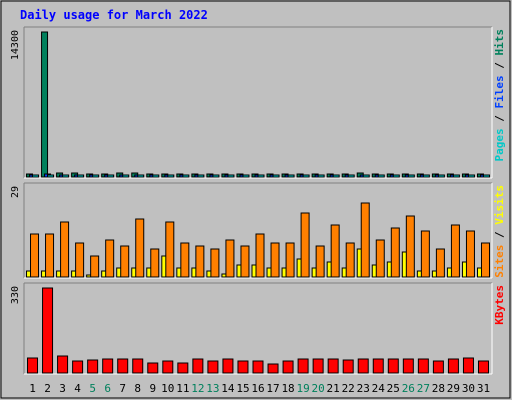  Describe the element at coordinates (167, 388) in the screenshot. I see `x-tick-day-10: 10` at that location.